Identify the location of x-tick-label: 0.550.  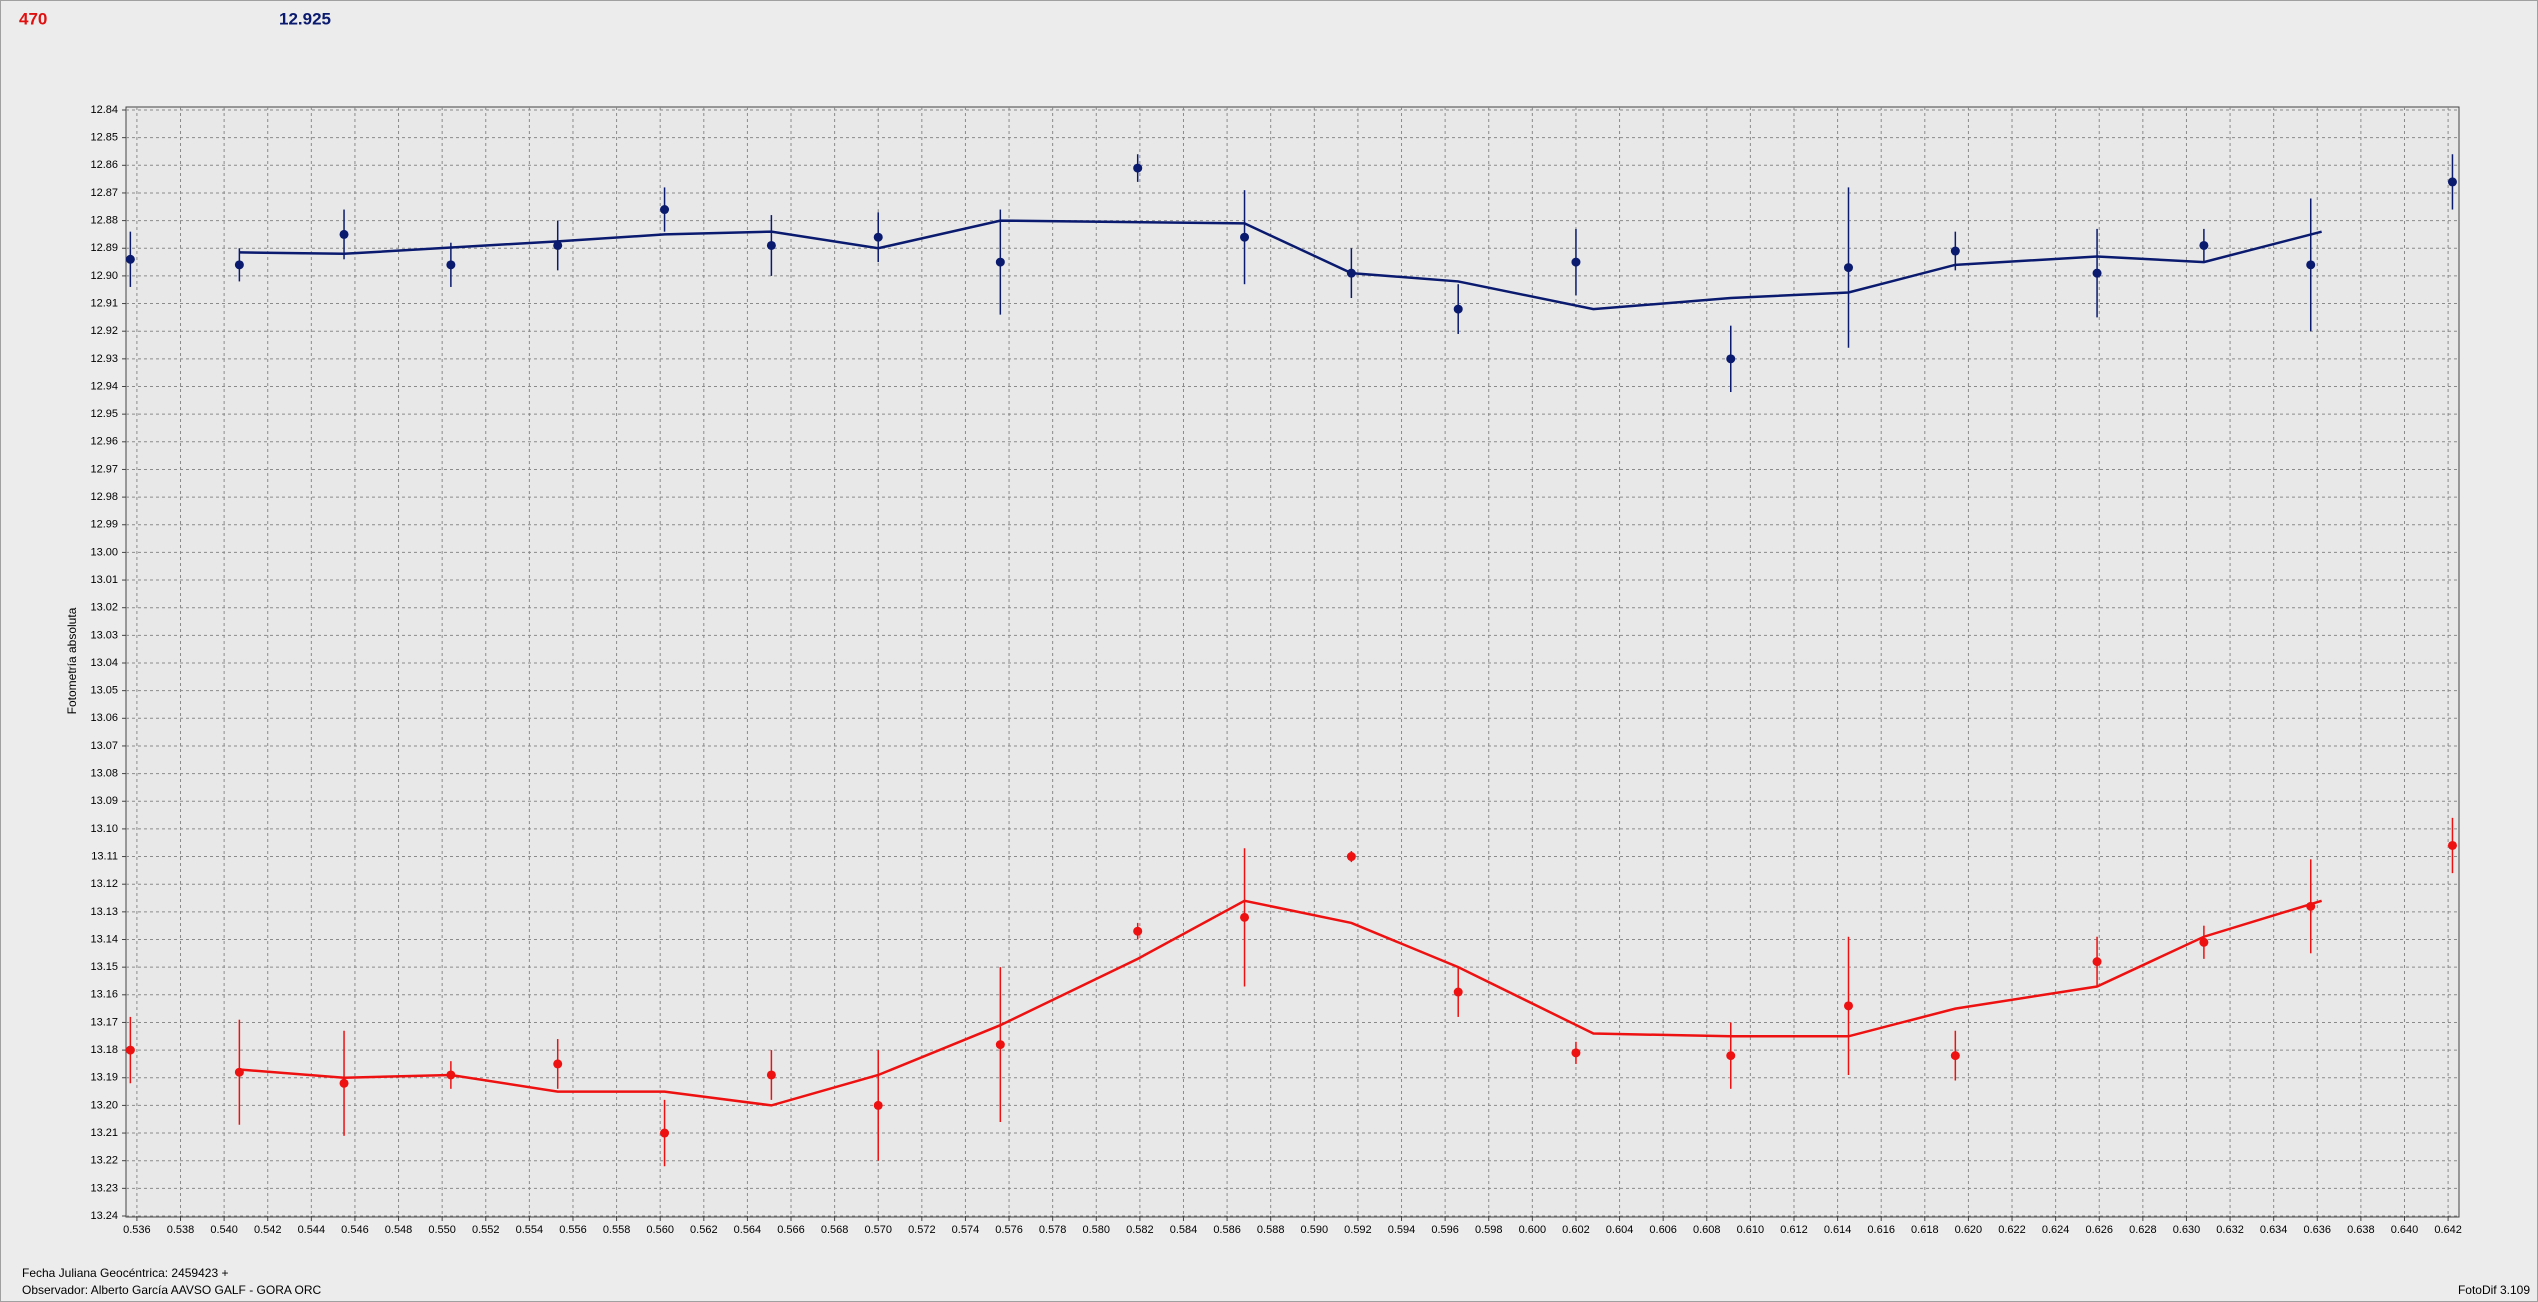
(442, 1230).